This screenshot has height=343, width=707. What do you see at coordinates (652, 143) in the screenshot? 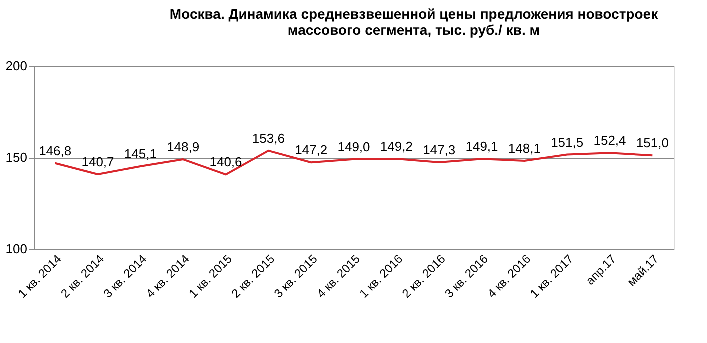
I see `data-label: 151,0` at bounding box center [652, 143].